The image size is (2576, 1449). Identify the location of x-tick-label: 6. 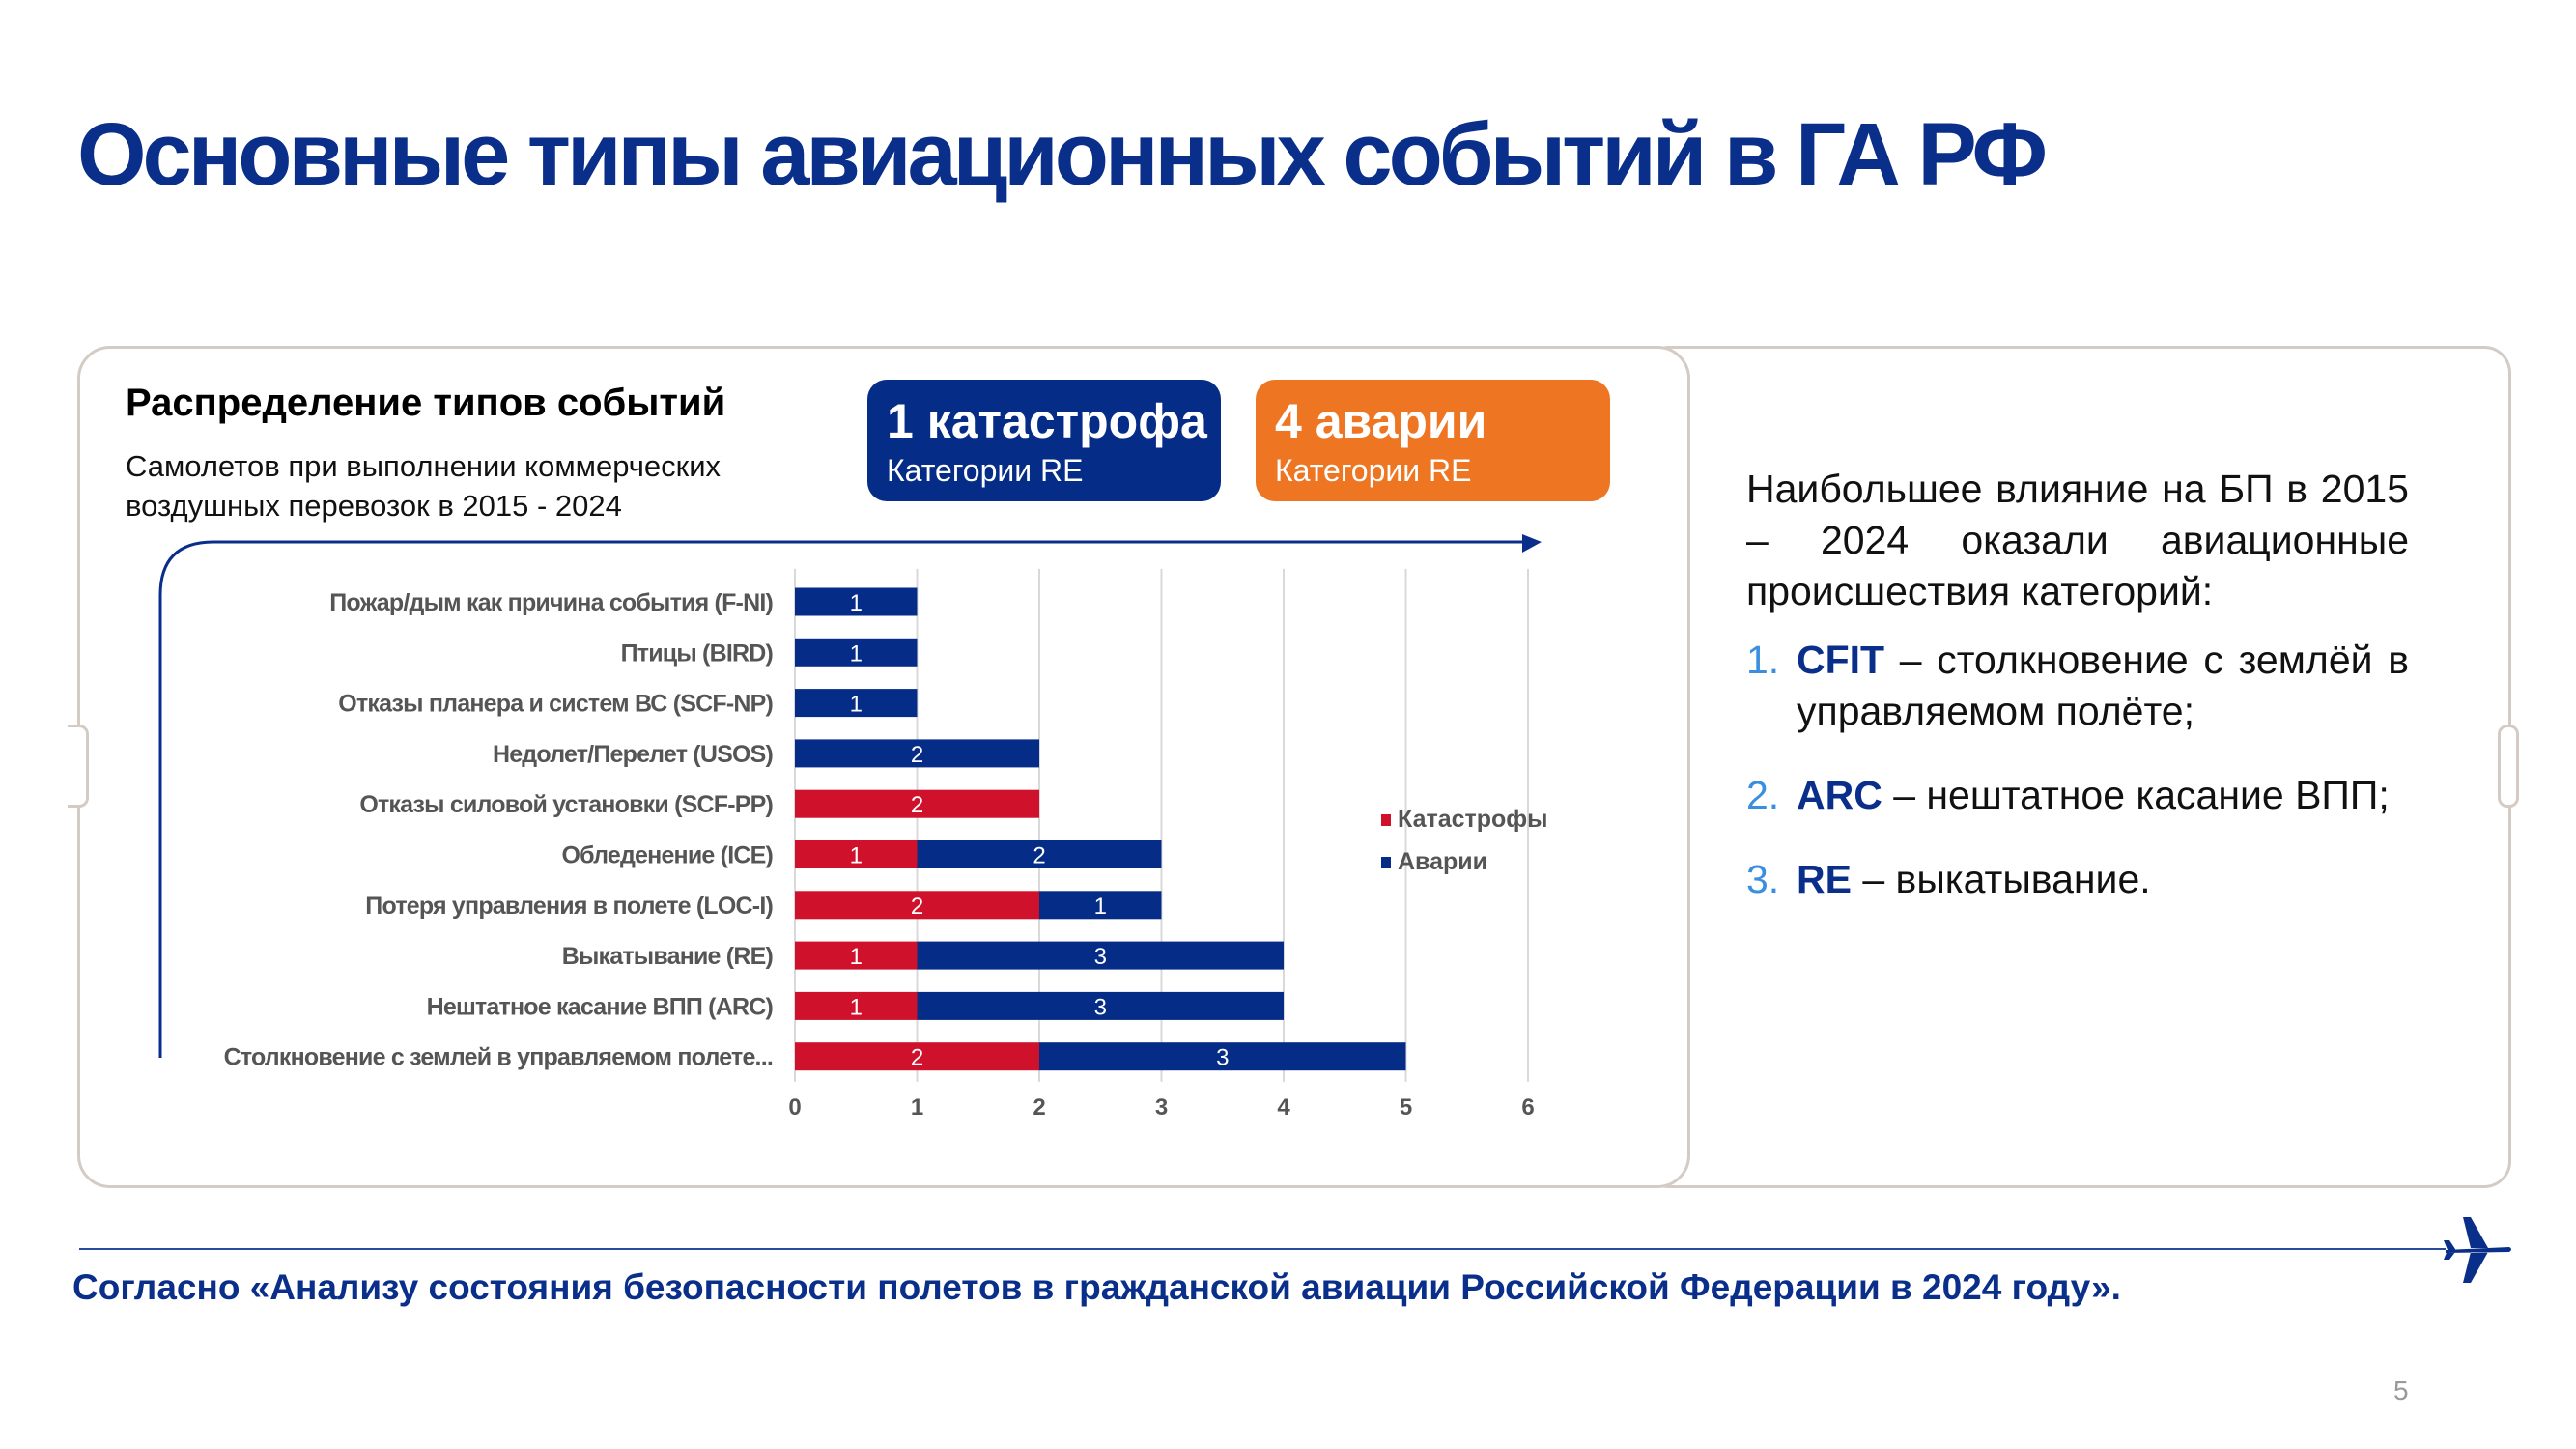
(1527, 1107).